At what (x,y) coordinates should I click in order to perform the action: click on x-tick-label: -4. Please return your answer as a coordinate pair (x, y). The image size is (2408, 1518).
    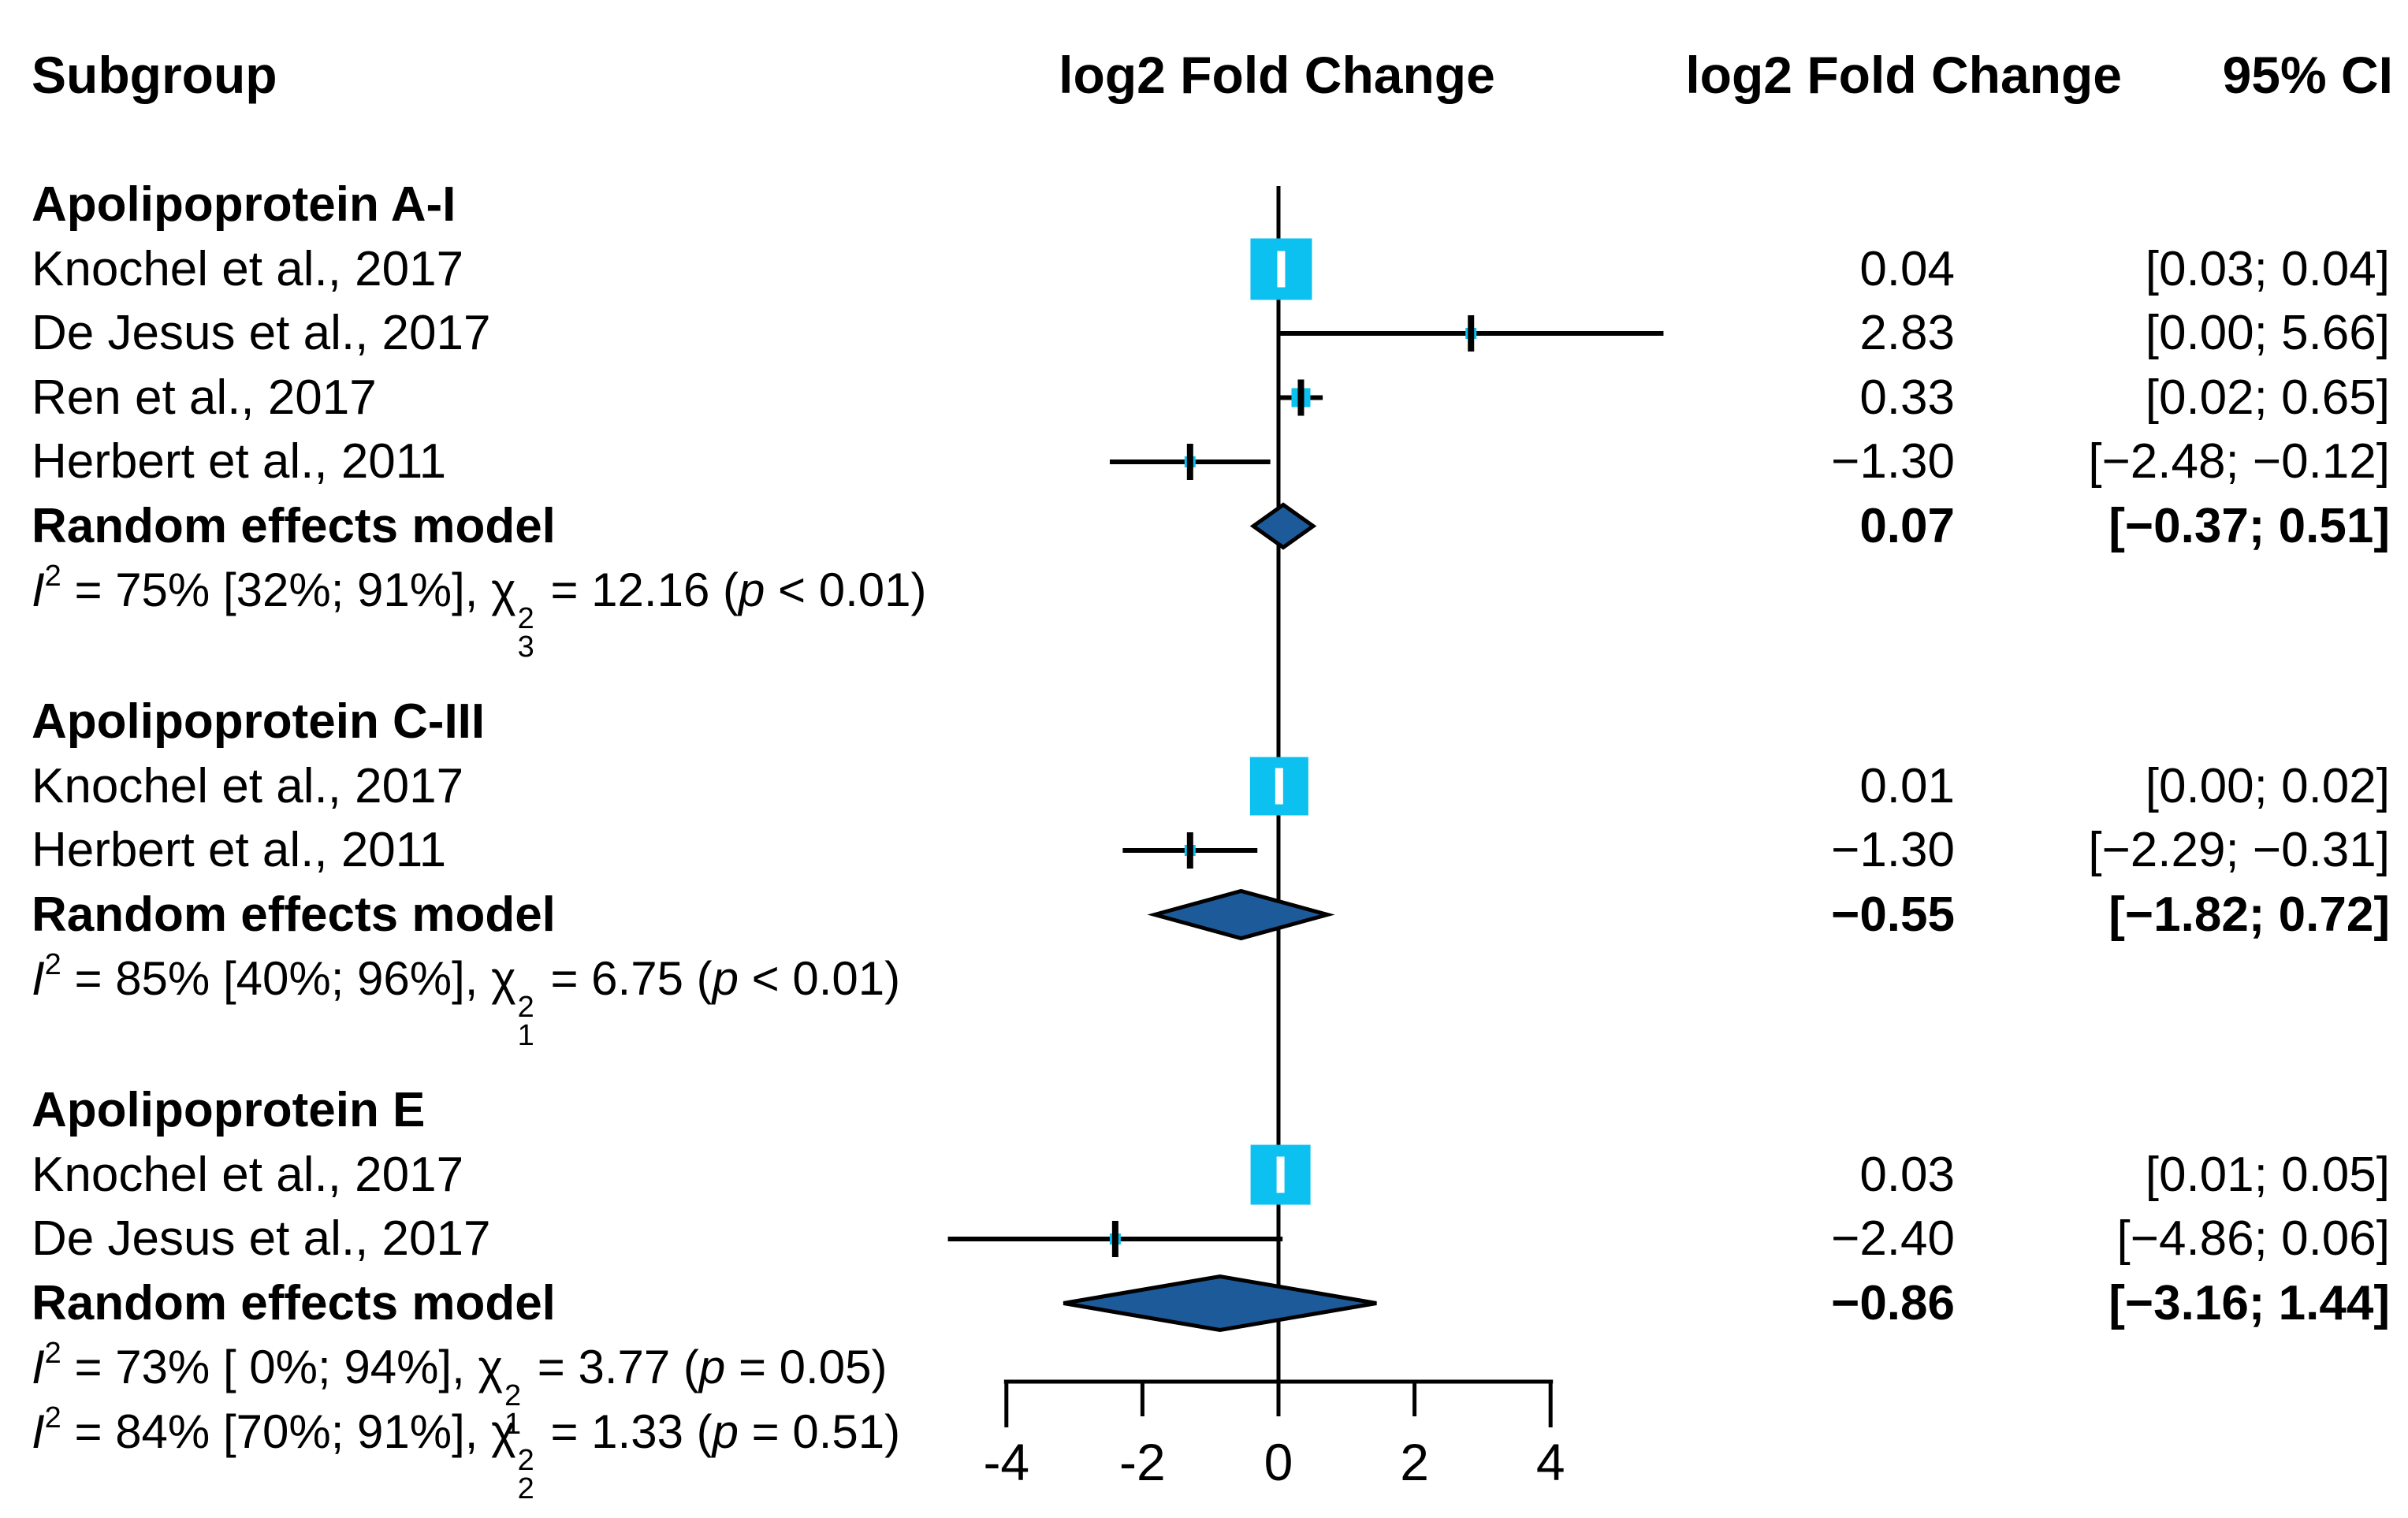
    Looking at the image, I should click on (1006, 1462).